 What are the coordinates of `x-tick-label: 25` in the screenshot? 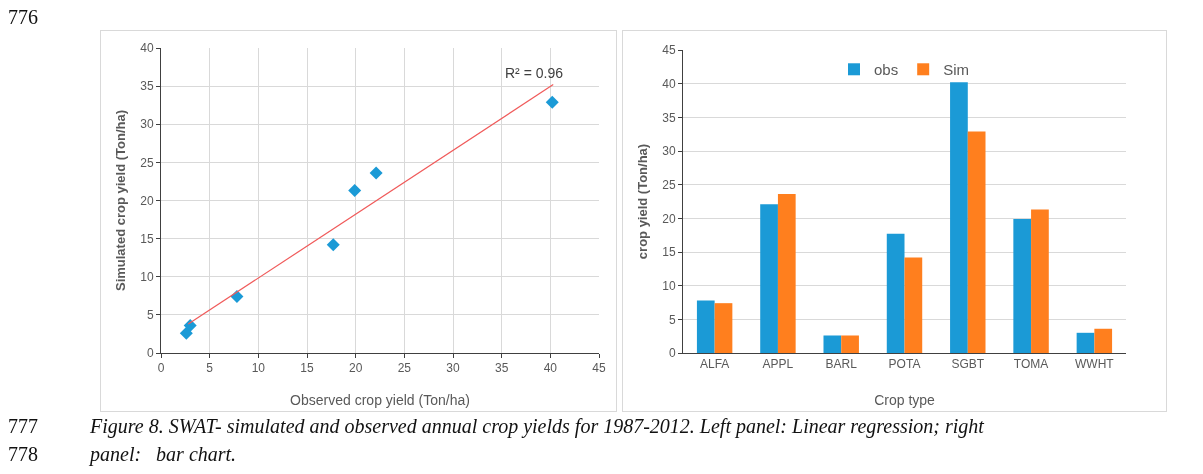 It's located at (404, 368).